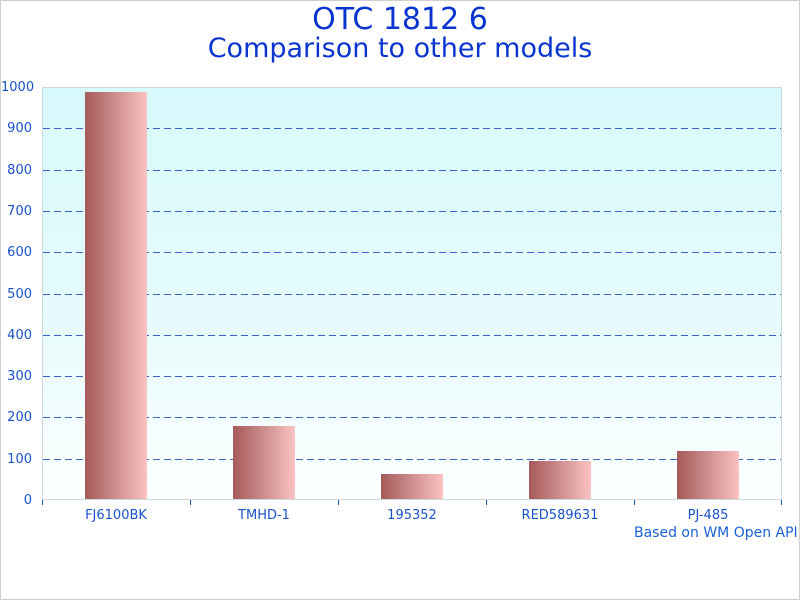 The height and width of the screenshot is (600, 800). Describe the element at coordinates (716, 533) in the screenshot. I see `footer-note: Based on WM Open API` at that location.